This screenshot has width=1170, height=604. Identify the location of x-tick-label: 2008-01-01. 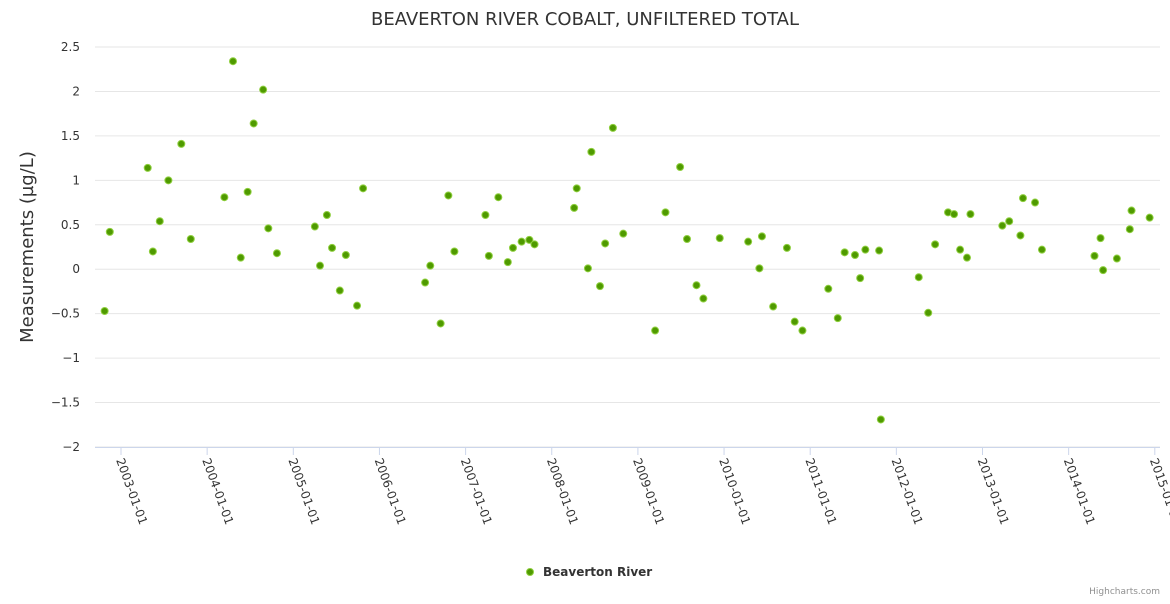
(562, 491).